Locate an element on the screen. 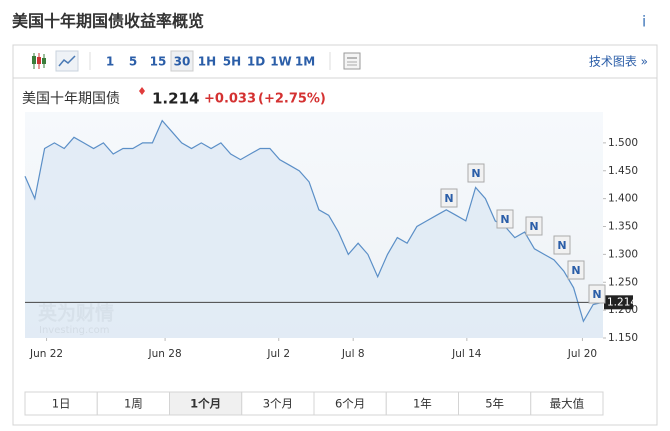 The height and width of the screenshot is (431, 670). y-tick-label: 1.350 is located at coordinates (623, 227).